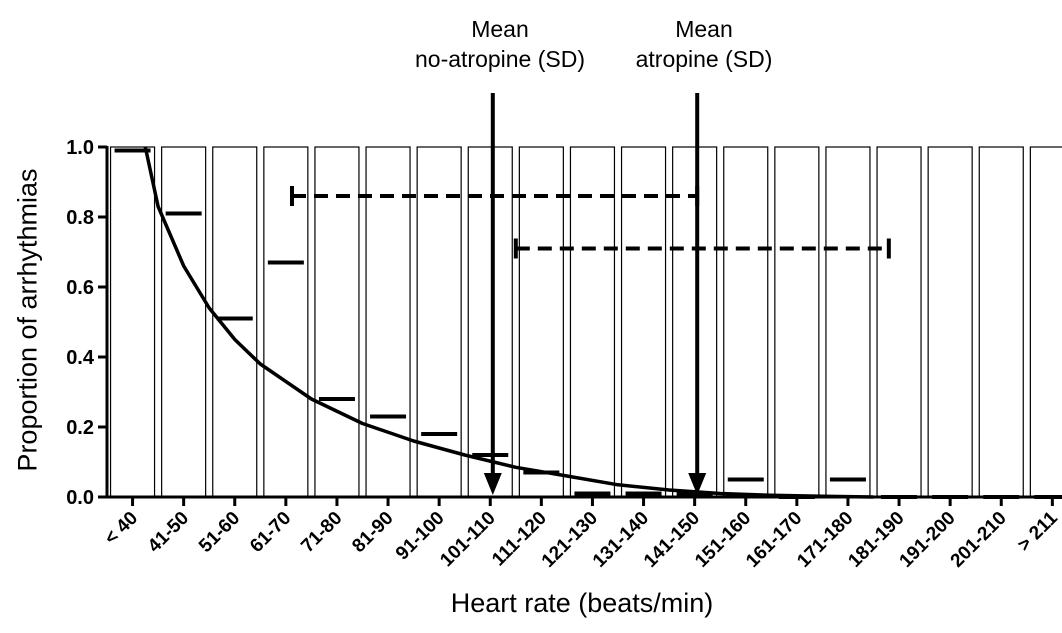 This screenshot has height=633, width=1062. What do you see at coordinates (321, 532) in the screenshot?
I see `x-tick-label-4: 71-80` at bounding box center [321, 532].